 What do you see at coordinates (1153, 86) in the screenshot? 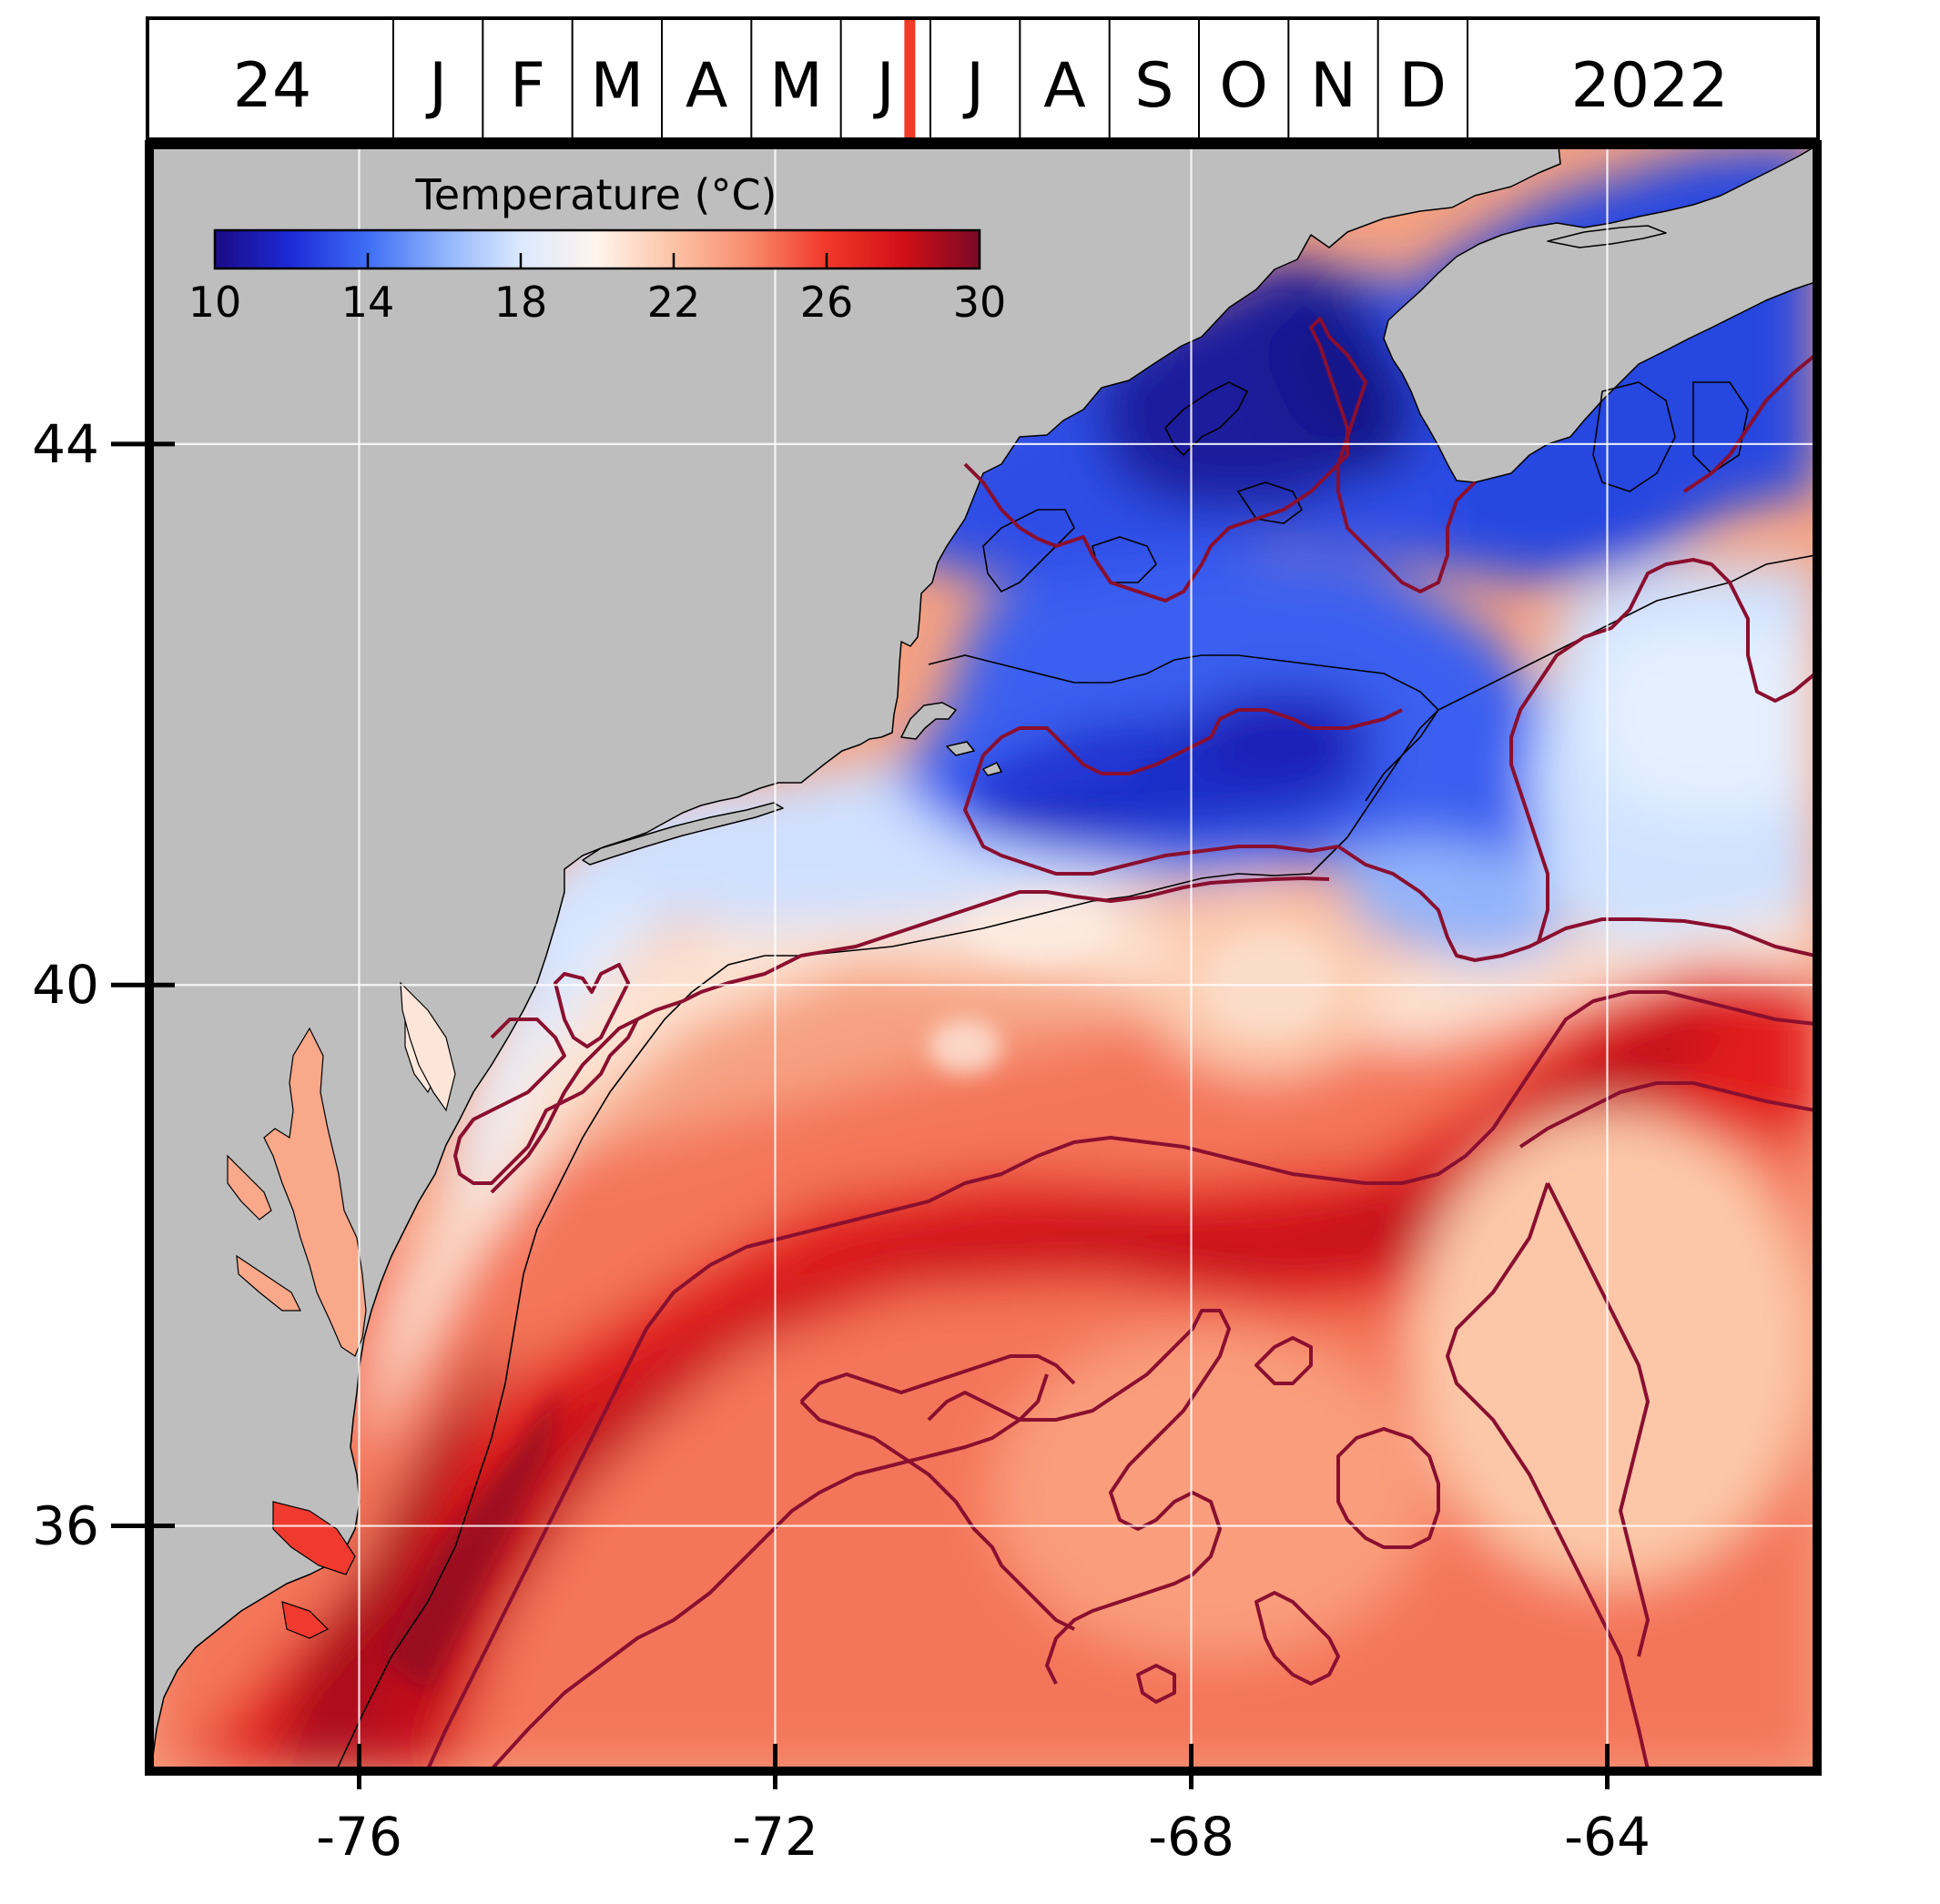
I see `month-label: S` at bounding box center [1153, 86].